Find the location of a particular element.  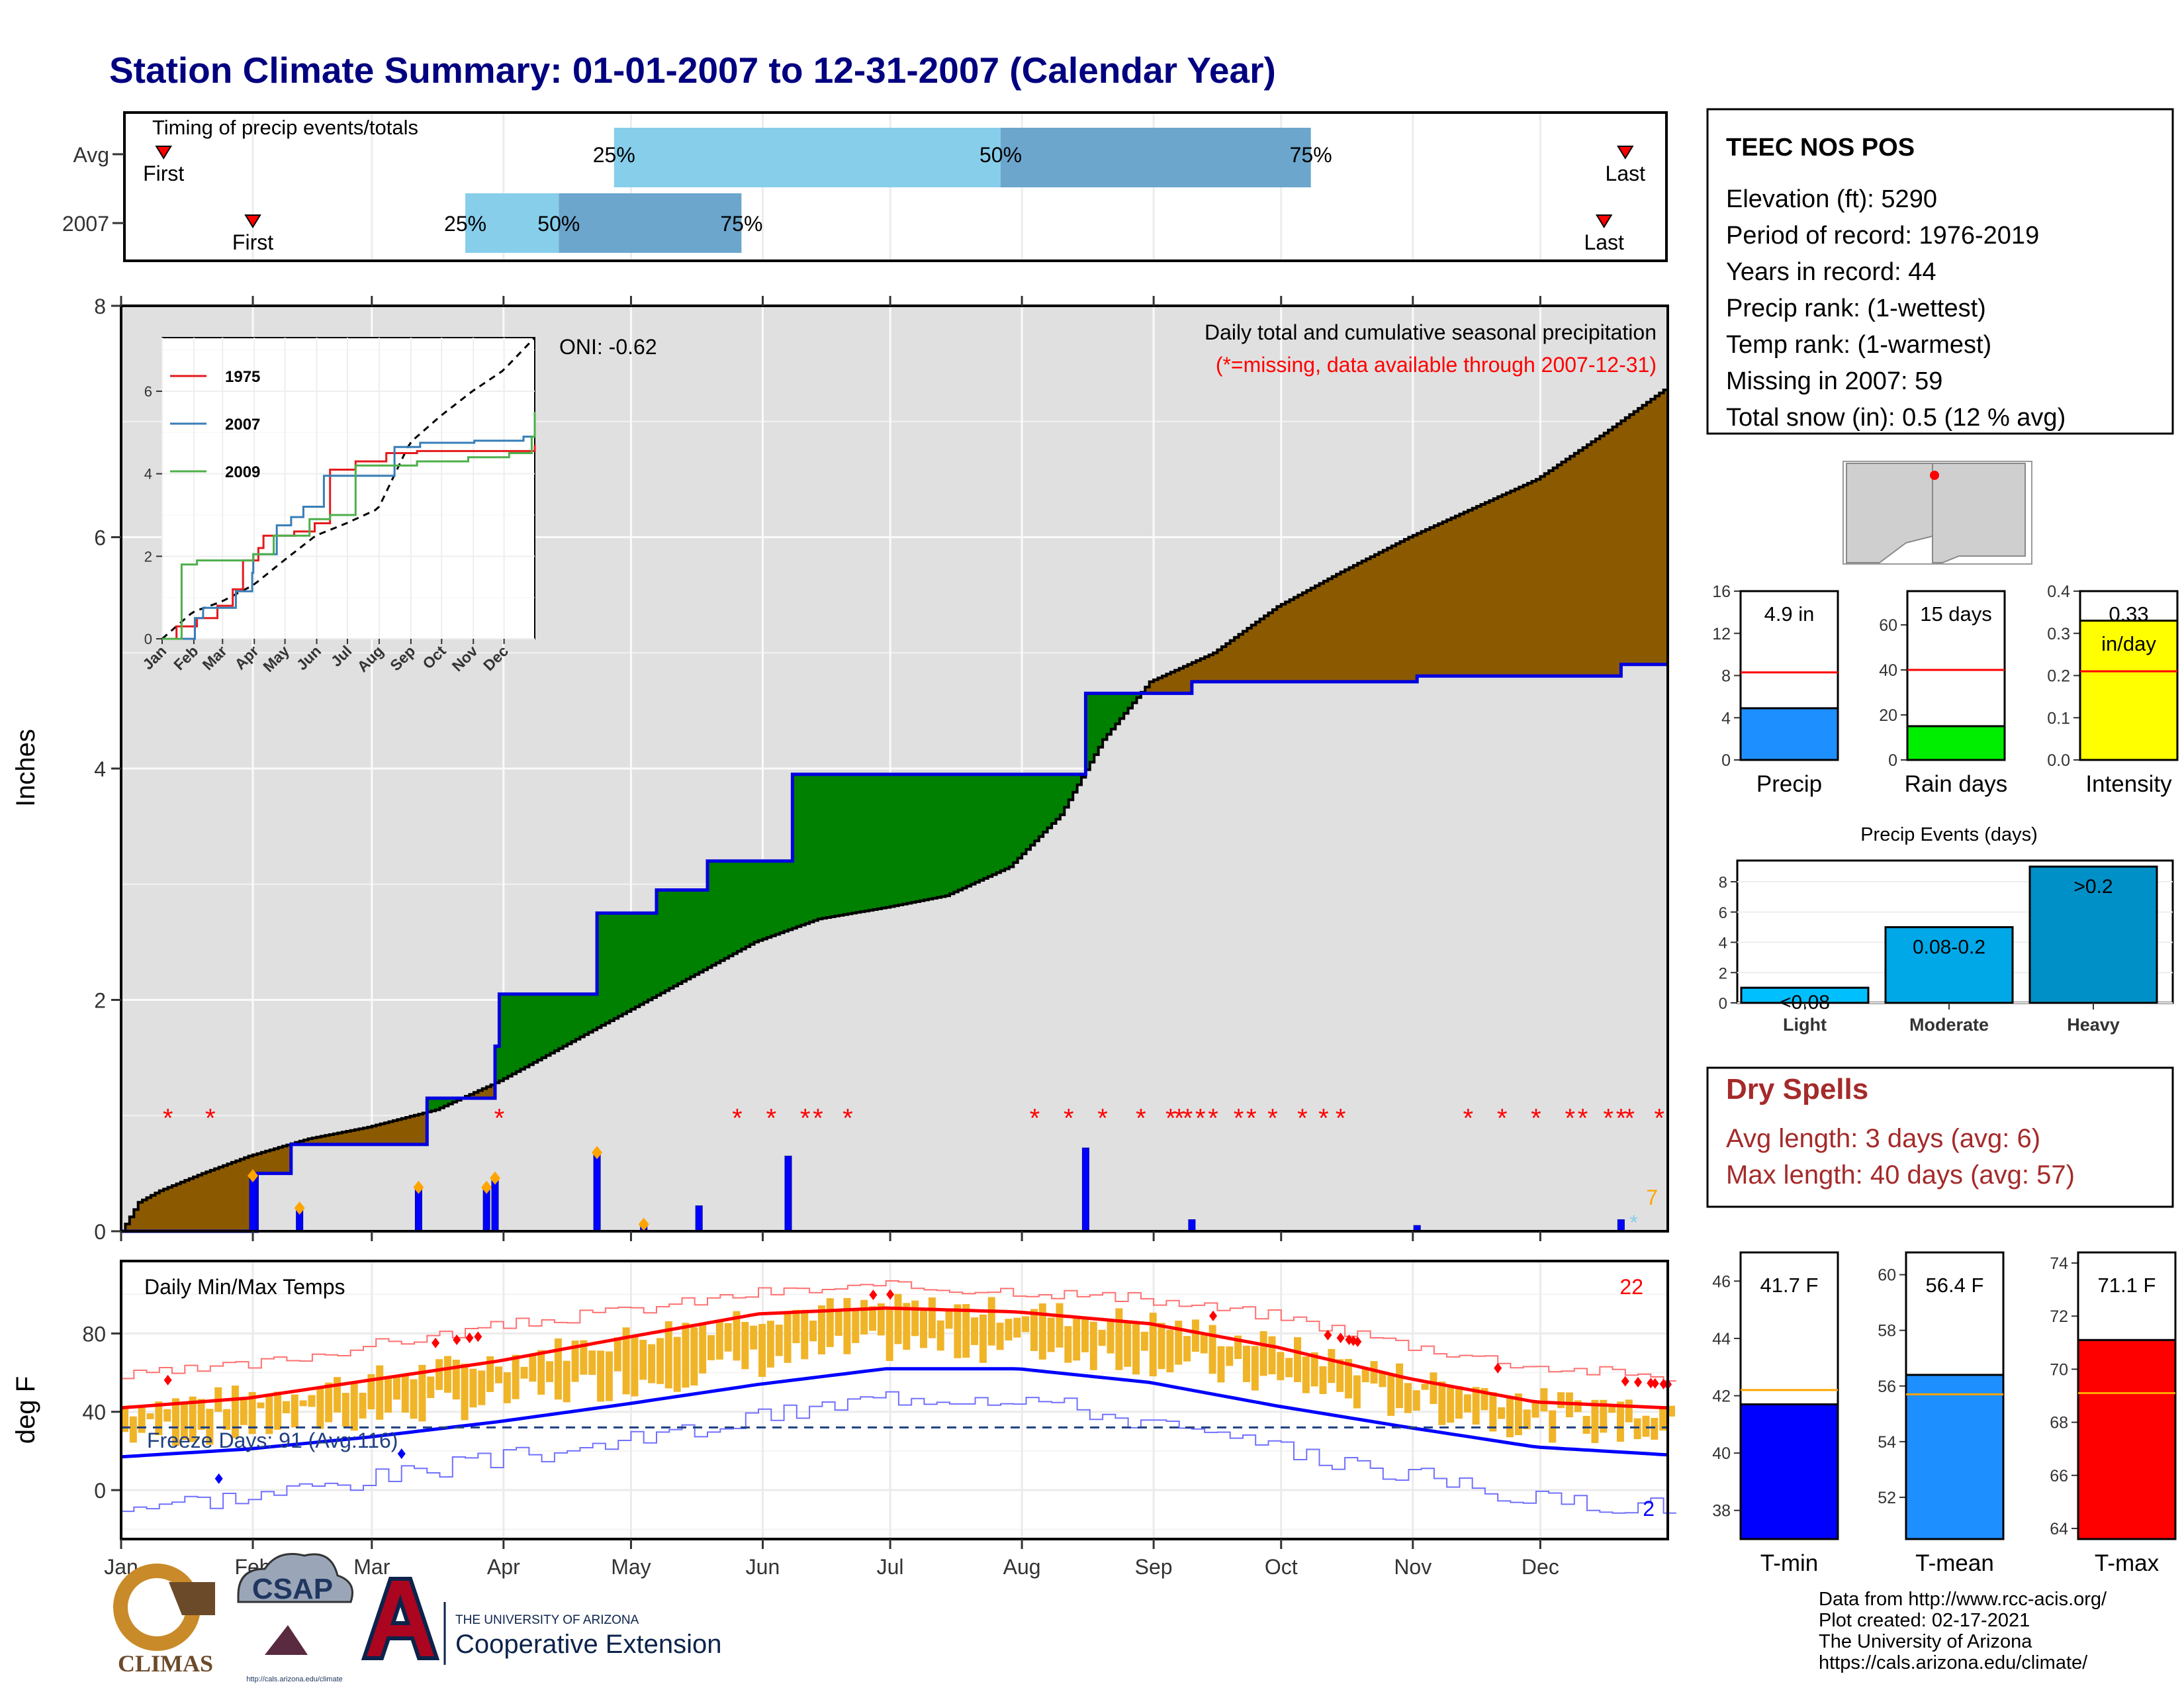

tmean-y-tick-label: 58 is located at coordinates (1887, 1331).